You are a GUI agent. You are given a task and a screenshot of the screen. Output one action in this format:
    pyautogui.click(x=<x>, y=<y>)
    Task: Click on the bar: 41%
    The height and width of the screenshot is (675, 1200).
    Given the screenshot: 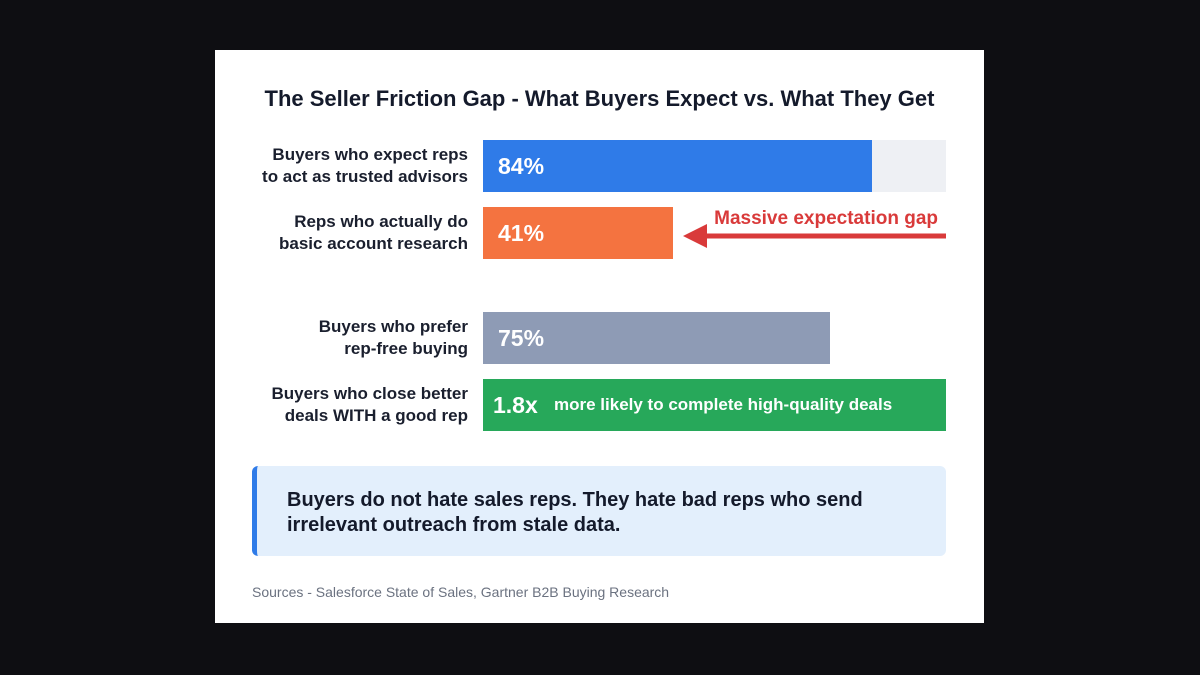 What is the action you would take?
    pyautogui.click(x=578, y=233)
    